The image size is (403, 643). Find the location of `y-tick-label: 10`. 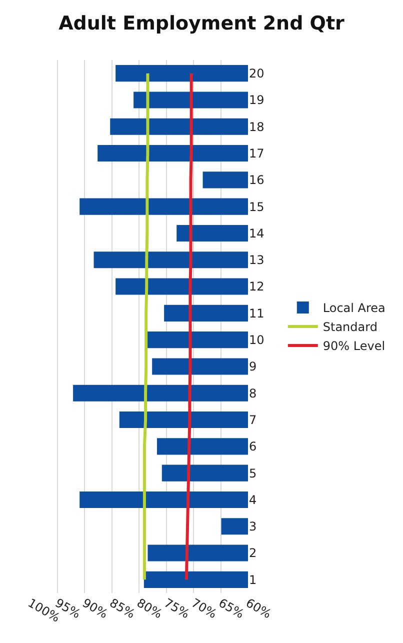

y-tick-label: 10 is located at coordinates (256, 340).